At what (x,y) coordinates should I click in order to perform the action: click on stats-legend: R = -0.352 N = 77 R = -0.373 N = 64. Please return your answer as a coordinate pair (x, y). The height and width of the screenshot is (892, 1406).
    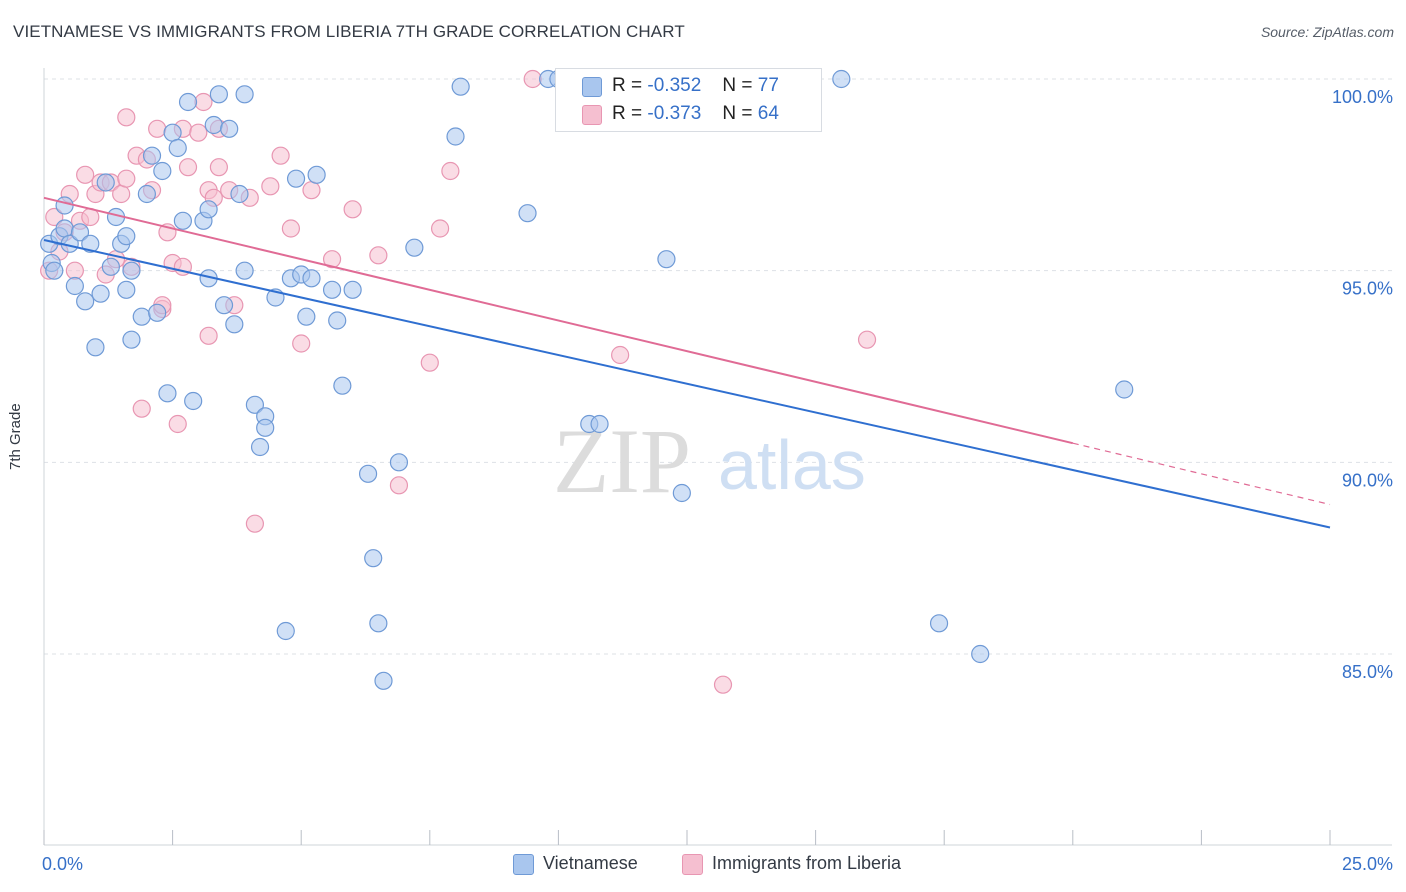
    Looking at the image, I should click on (688, 100).